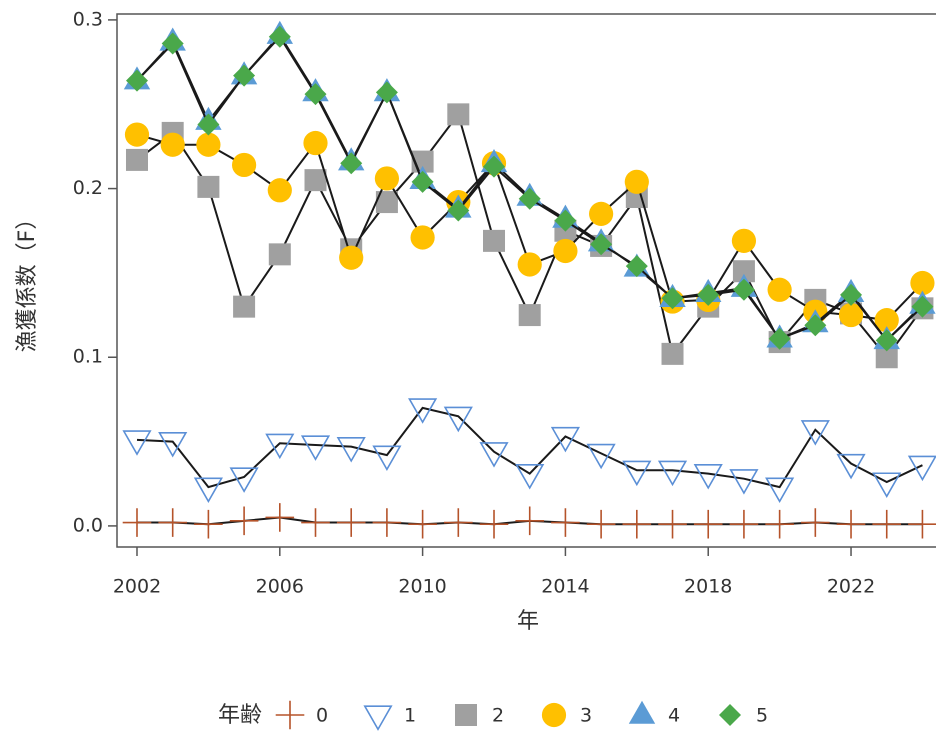  Describe the element at coordinates (529, 447) in the screenshot. I see `series-line` at that location.